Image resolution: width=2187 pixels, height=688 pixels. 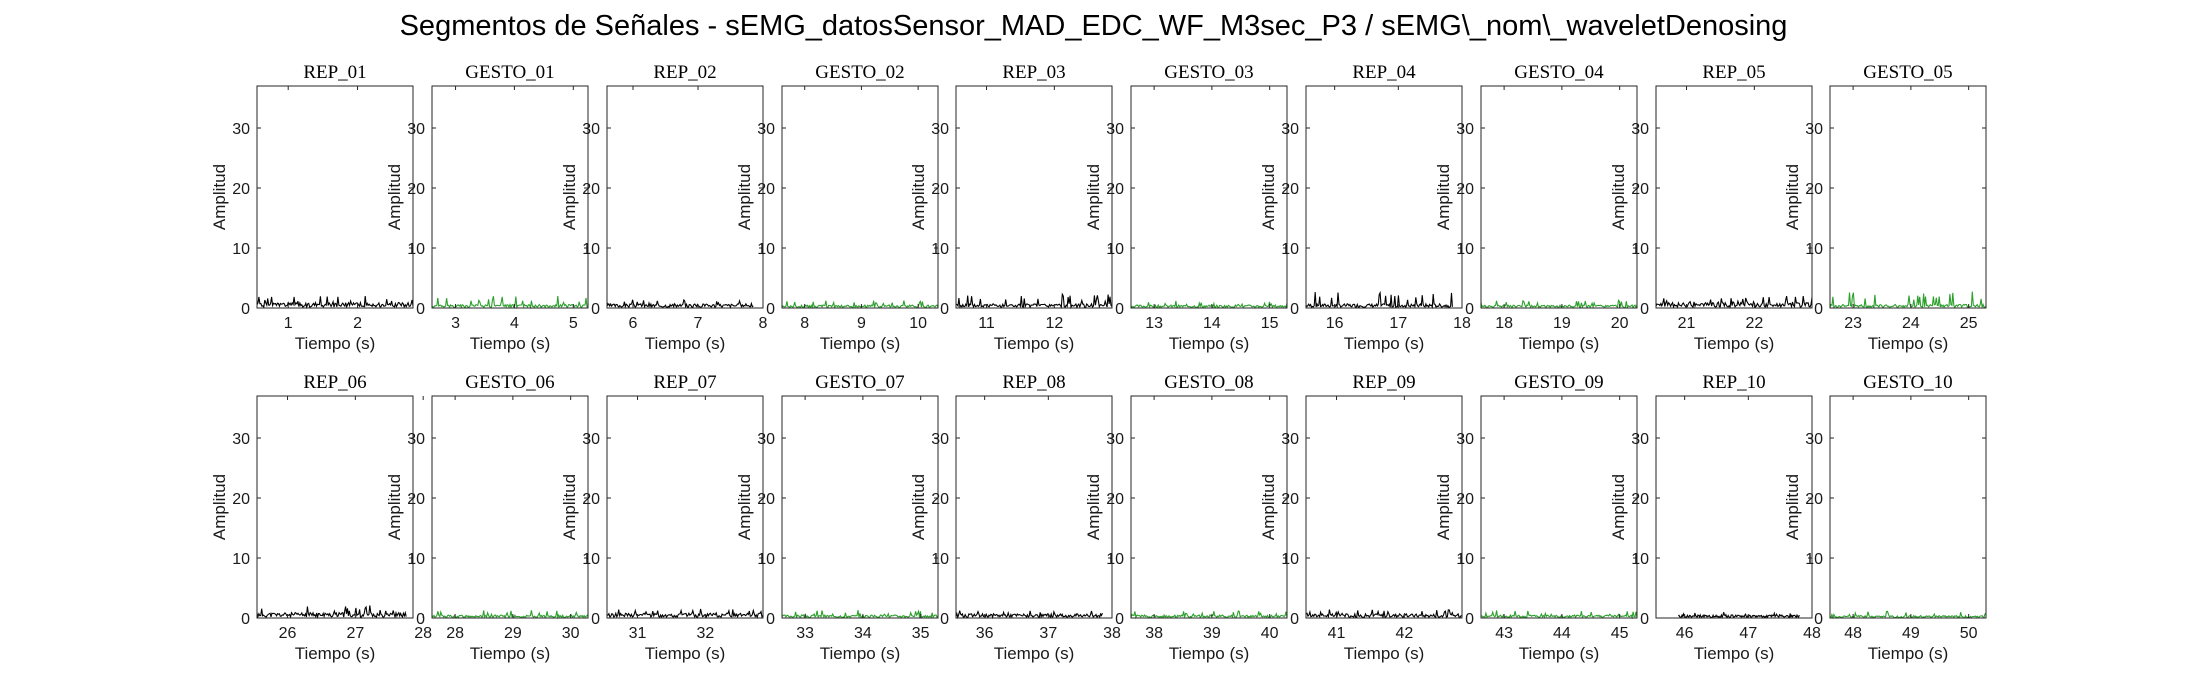 What do you see at coordinates (334, 382) in the screenshot?
I see `subplot-title: REP_06` at bounding box center [334, 382].